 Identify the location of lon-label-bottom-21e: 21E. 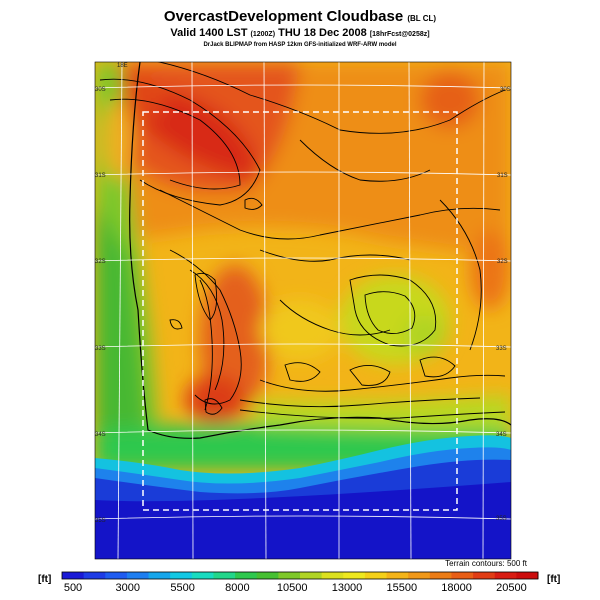
(337, 565).